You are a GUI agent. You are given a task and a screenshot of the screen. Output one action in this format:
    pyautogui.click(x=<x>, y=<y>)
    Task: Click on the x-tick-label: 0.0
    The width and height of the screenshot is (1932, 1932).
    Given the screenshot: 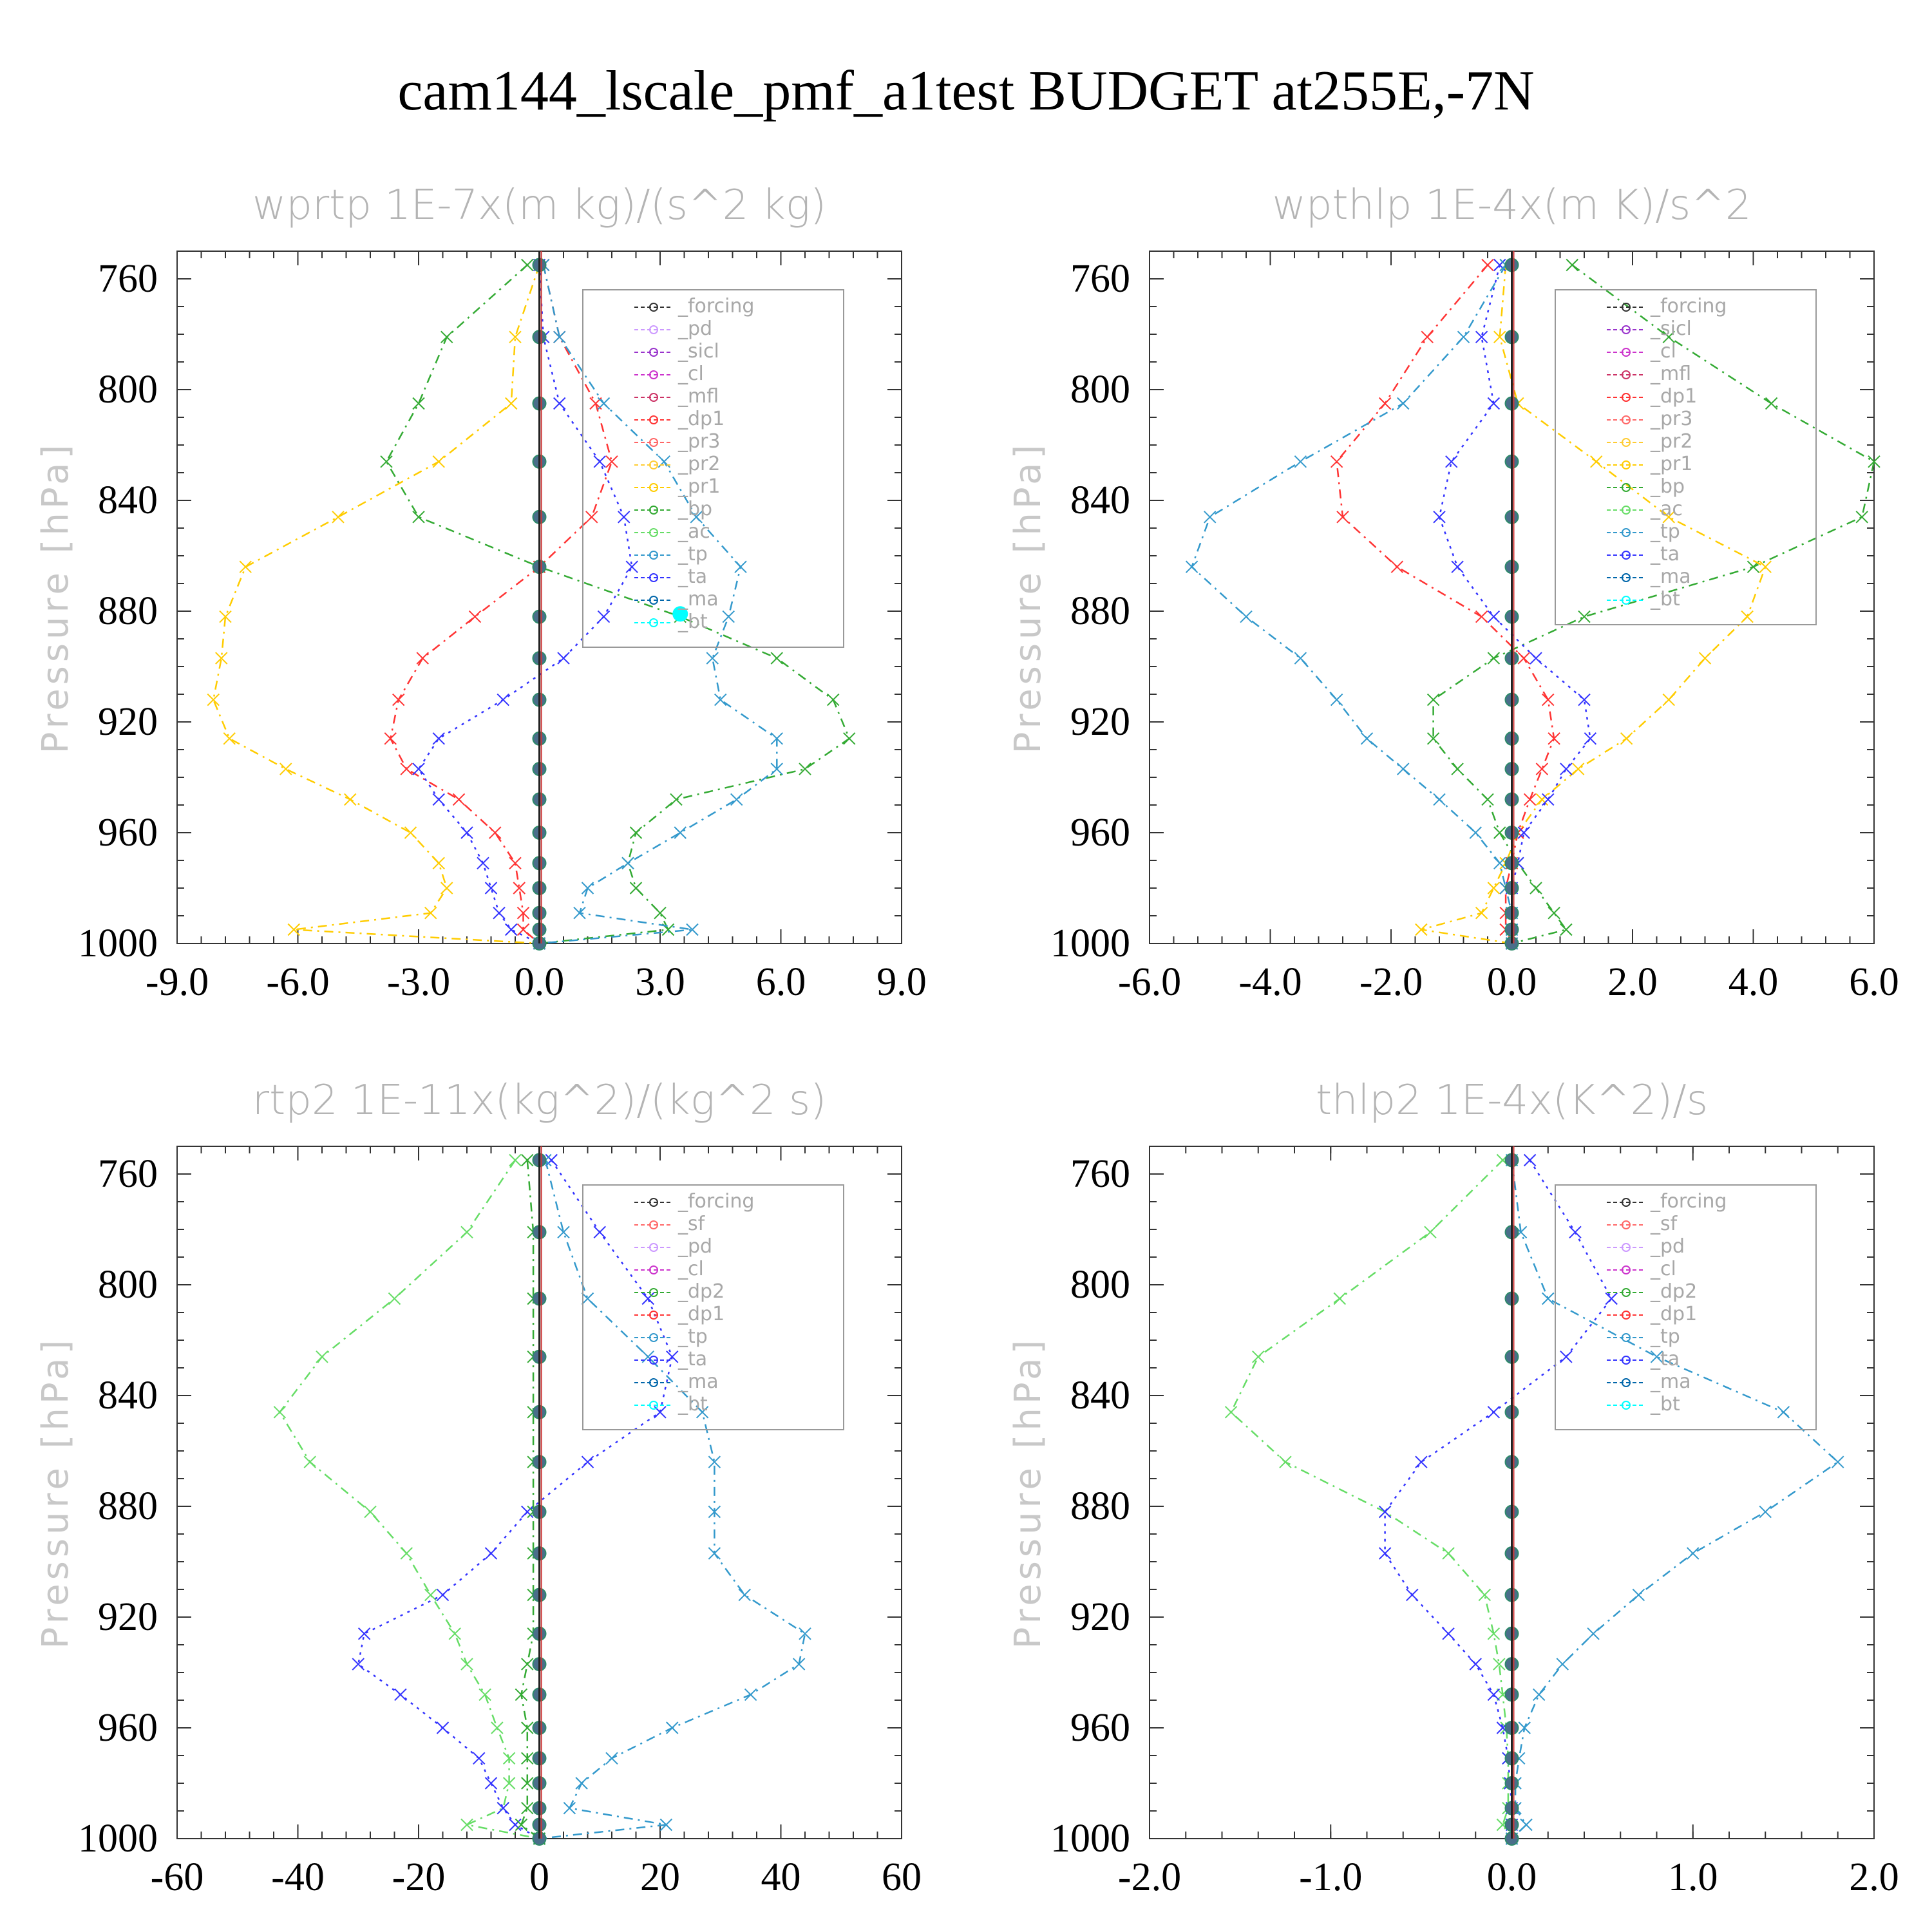 What is the action you would take?
    pyautogui.click(x=1512, y=982)
    